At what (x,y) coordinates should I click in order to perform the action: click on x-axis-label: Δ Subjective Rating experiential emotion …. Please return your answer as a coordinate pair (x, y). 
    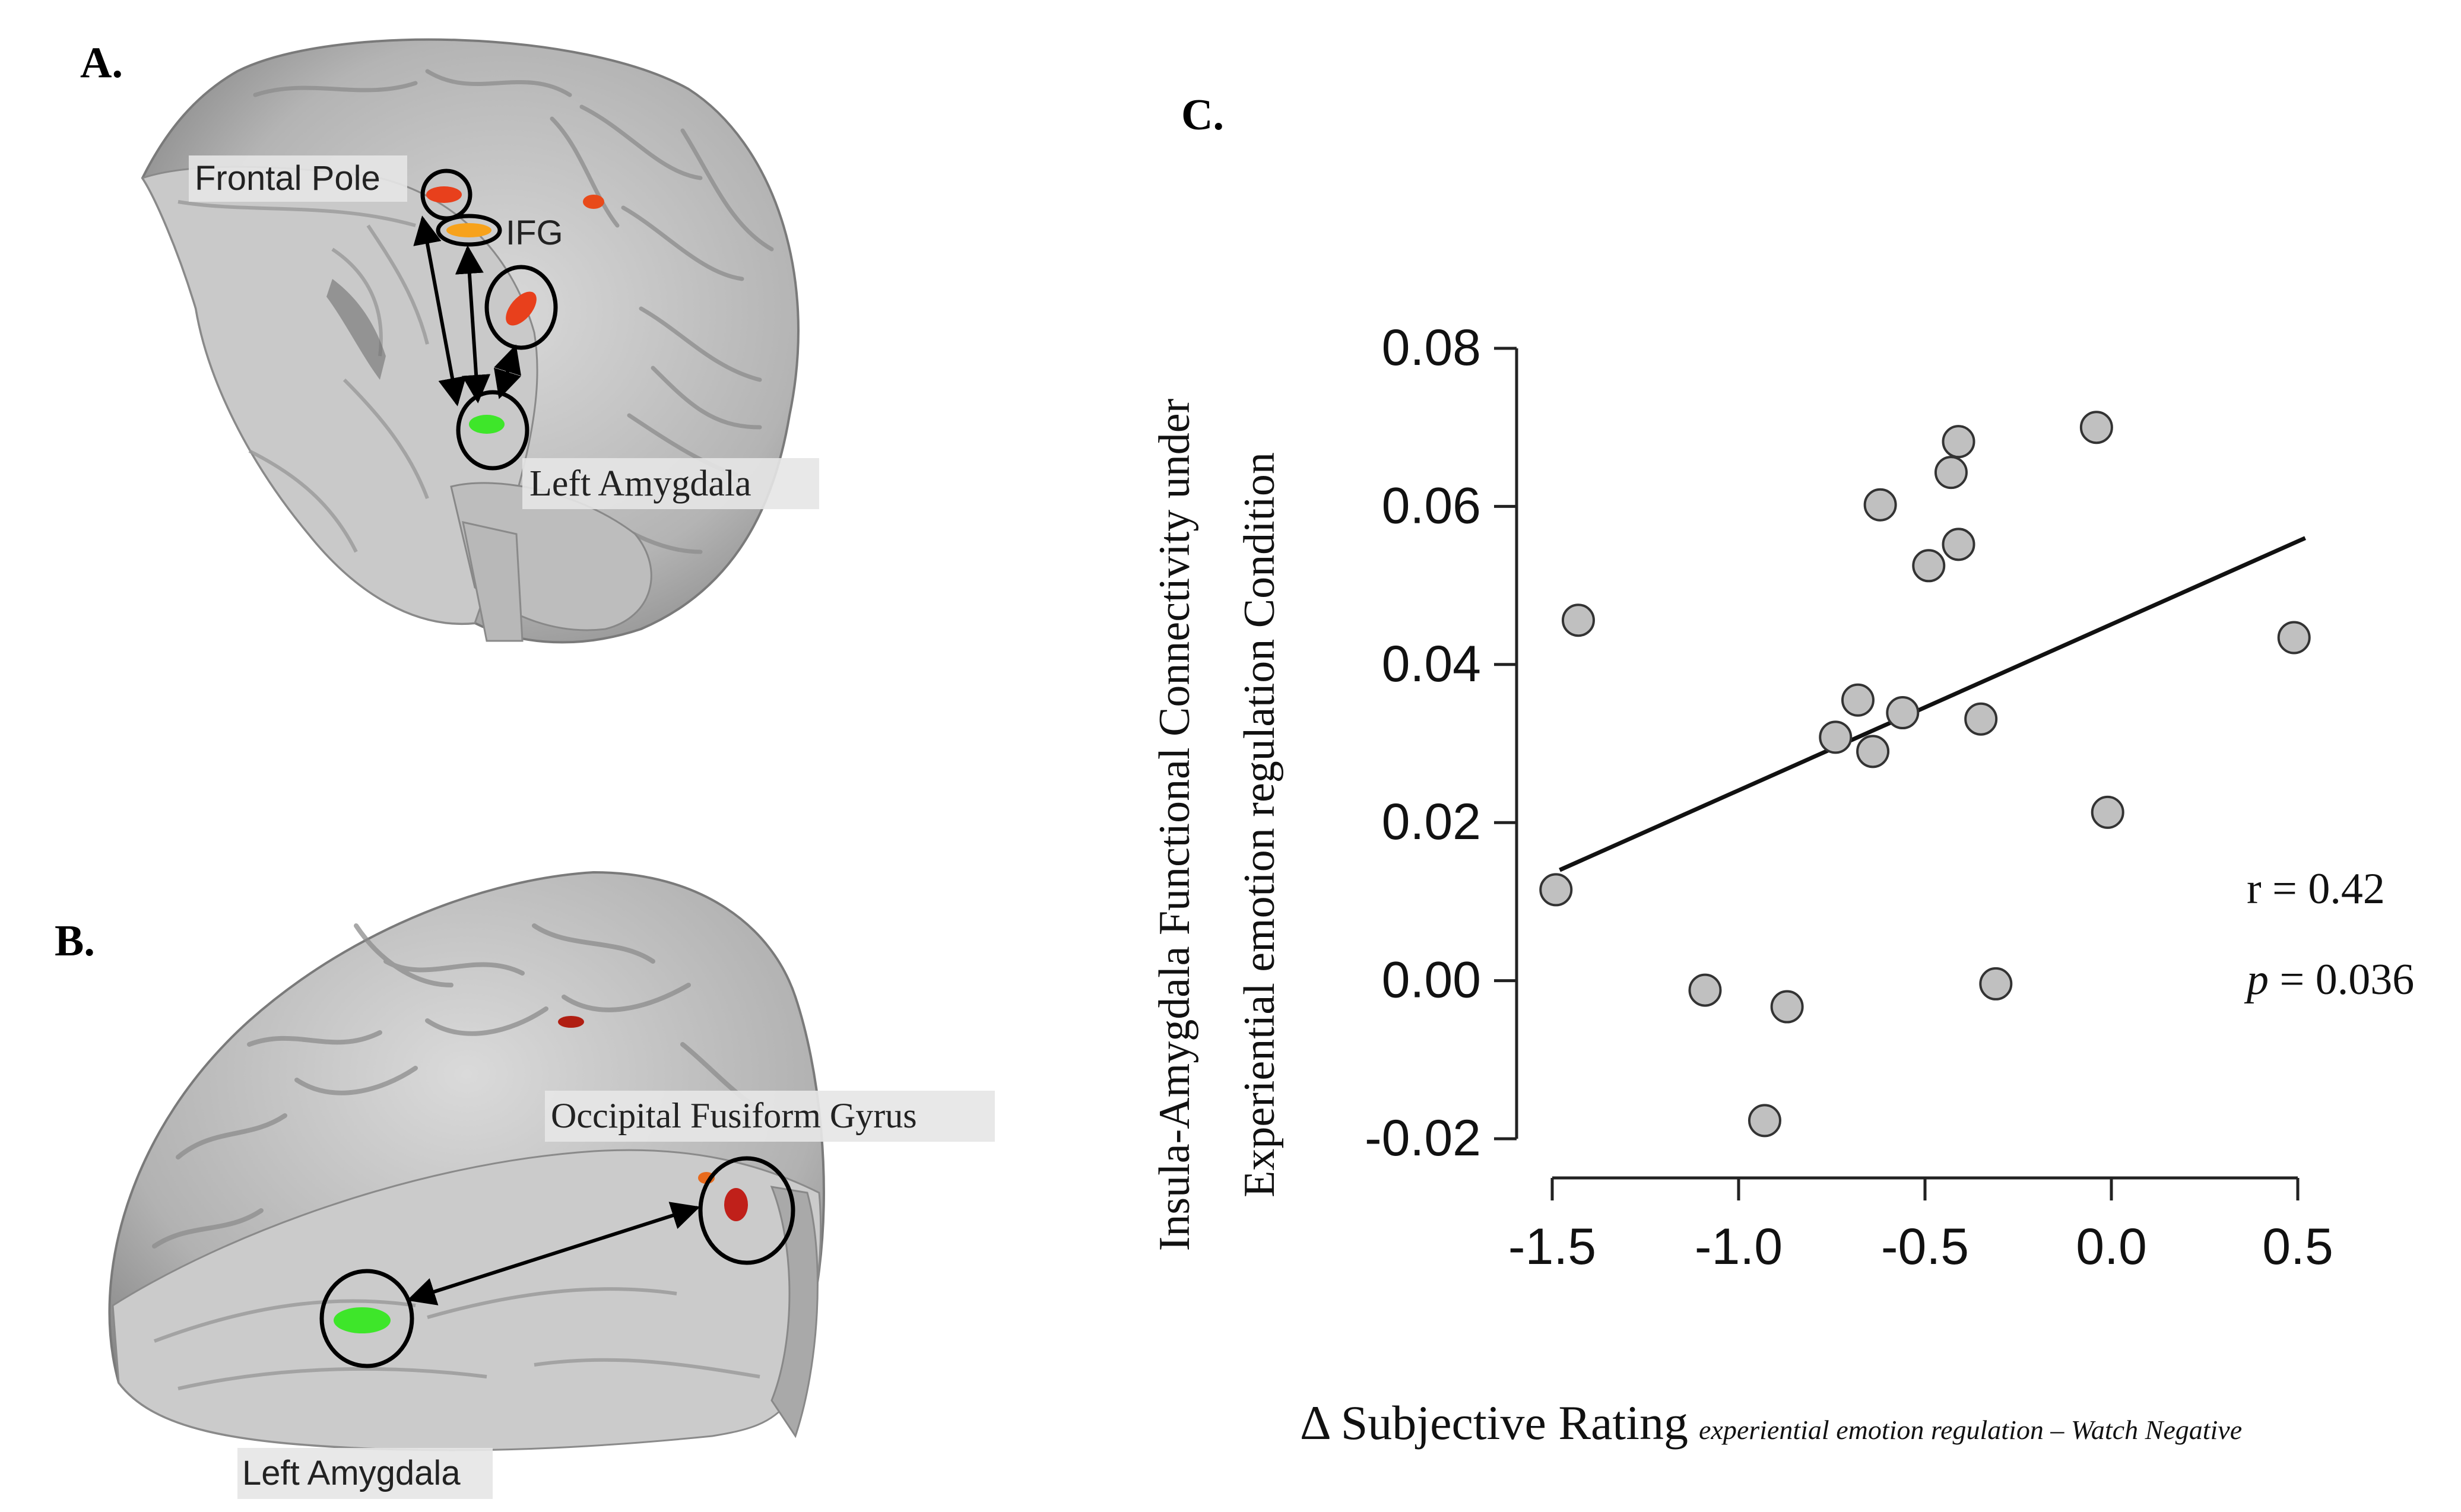
    Looking at the image, I should click on (1771, 1423).